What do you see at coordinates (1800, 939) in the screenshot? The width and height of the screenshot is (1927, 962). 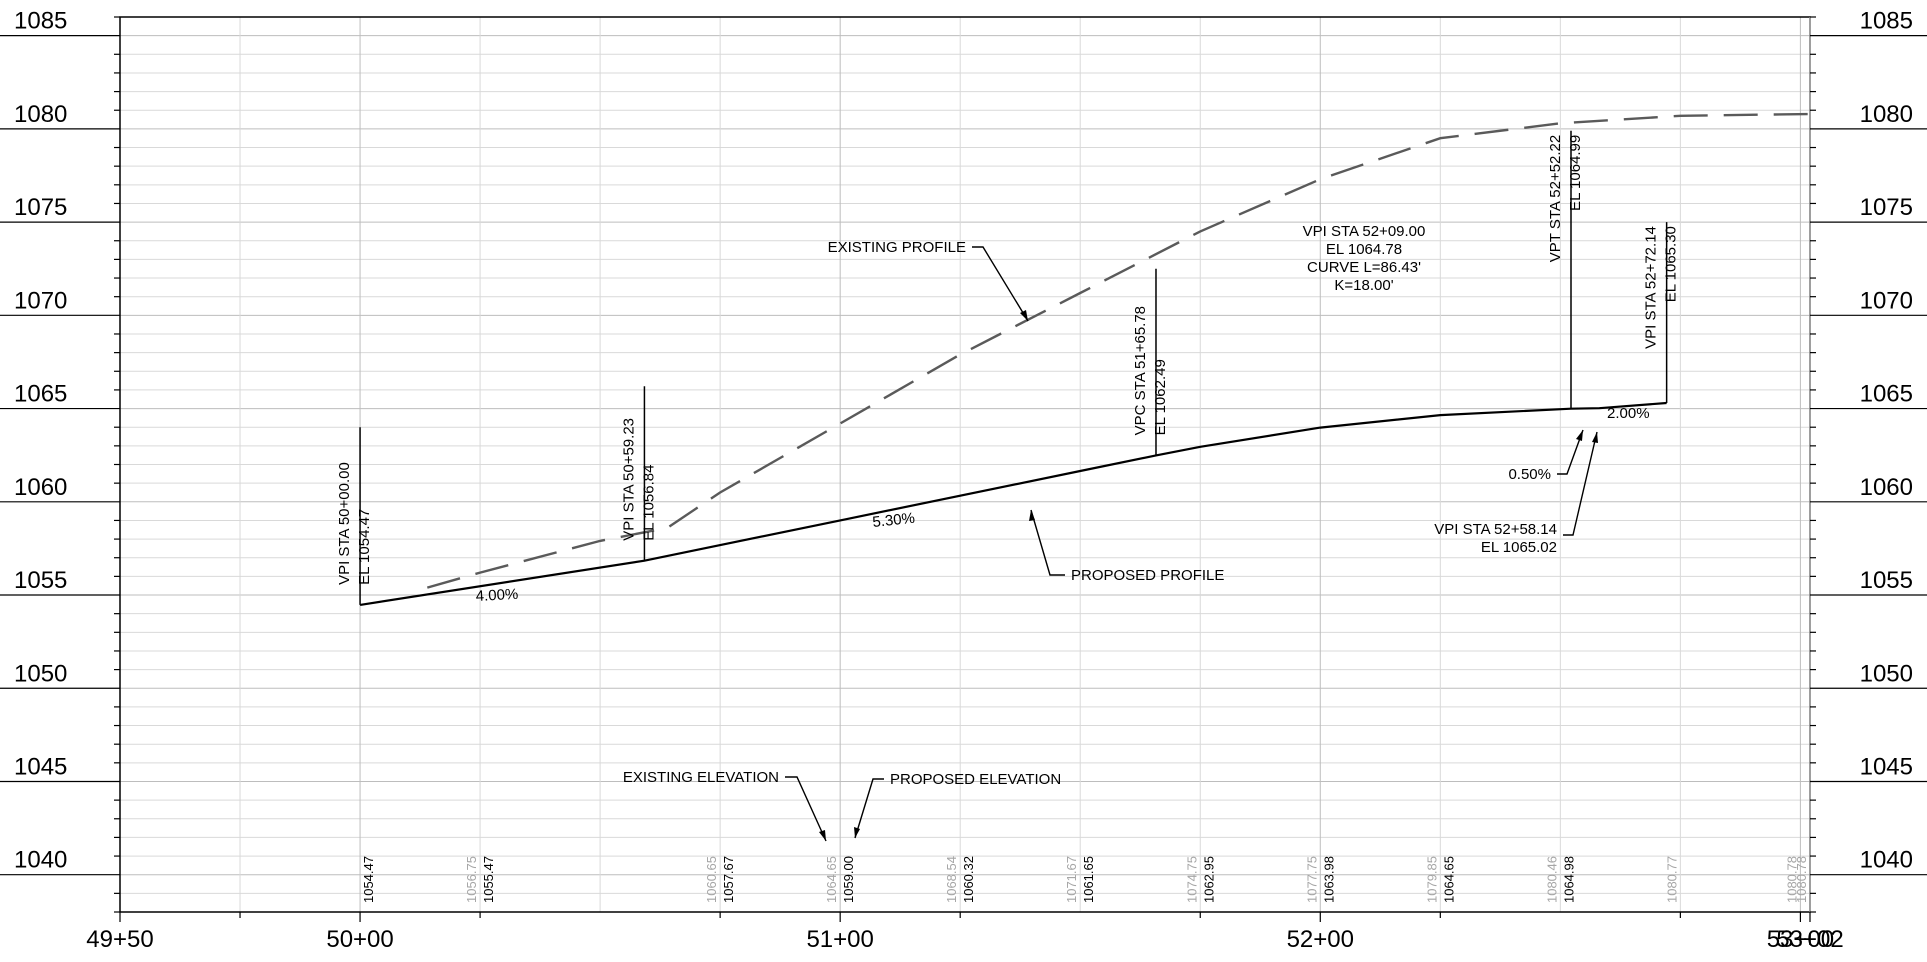 I see `x-tick-label: 53+00` at bounding box center [1800, 939].